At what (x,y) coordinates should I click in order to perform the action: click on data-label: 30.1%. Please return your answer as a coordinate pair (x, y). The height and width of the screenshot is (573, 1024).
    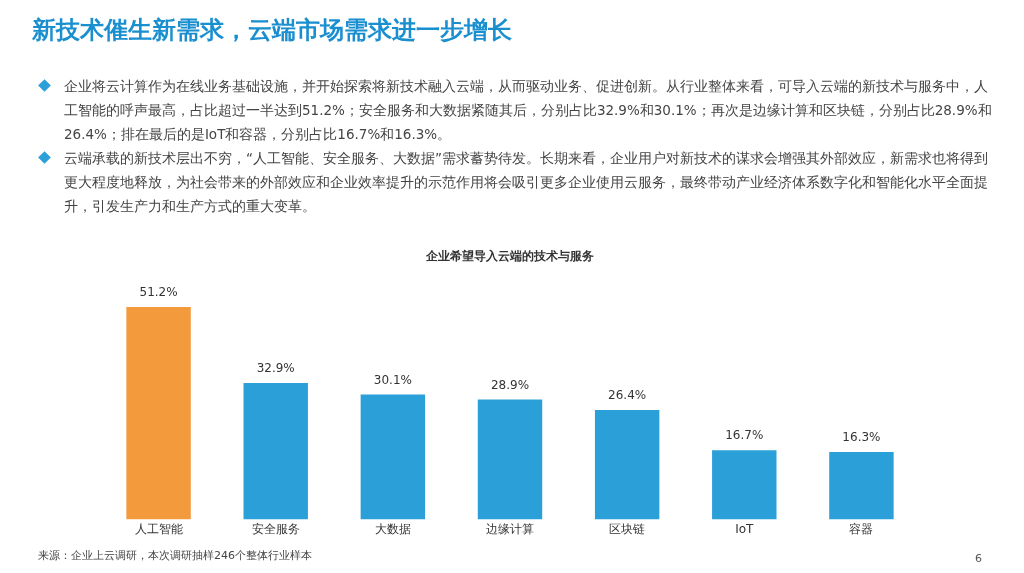
    Looking at the image, I should click on (392, 379).